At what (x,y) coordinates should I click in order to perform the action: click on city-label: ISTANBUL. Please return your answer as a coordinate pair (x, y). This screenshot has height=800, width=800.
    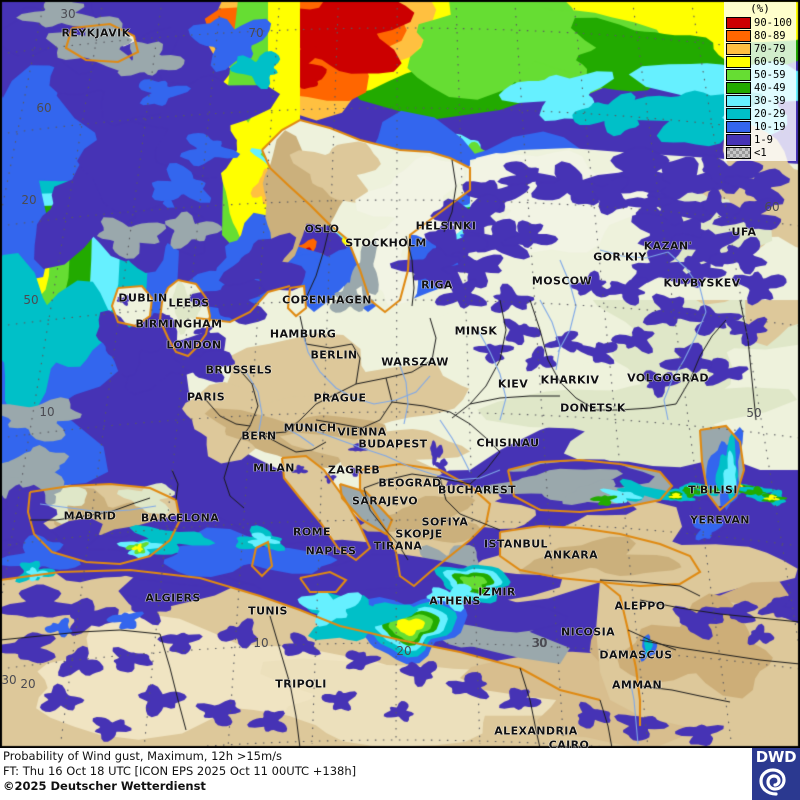
    Looking at the image, I should click on (516, 544).